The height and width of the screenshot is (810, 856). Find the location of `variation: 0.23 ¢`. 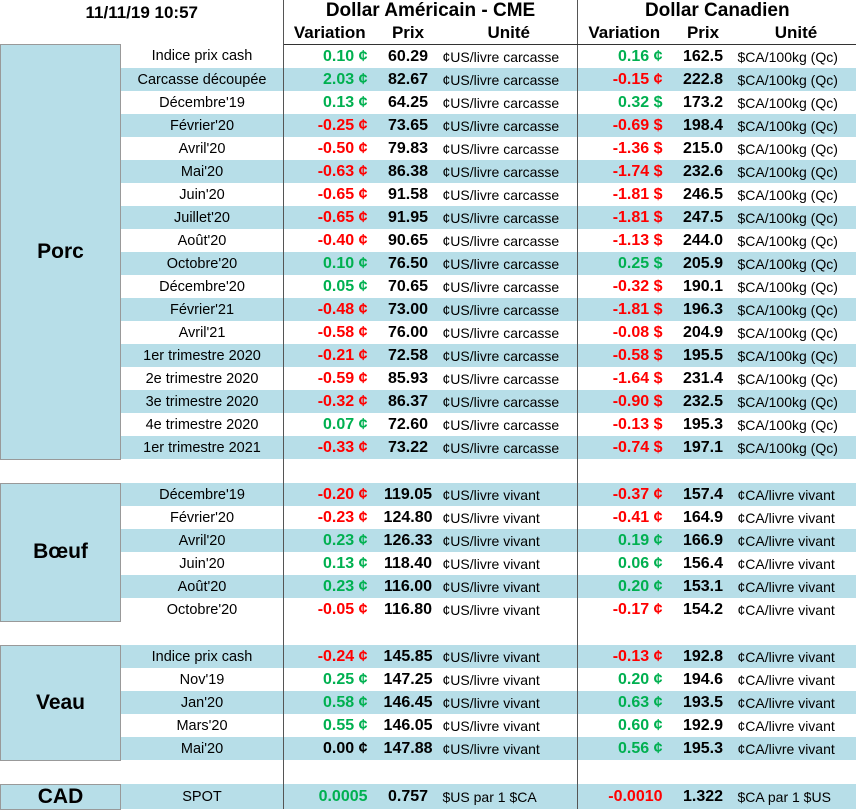

variation: 0.23 ¢ is located at coordinates (329, 540).